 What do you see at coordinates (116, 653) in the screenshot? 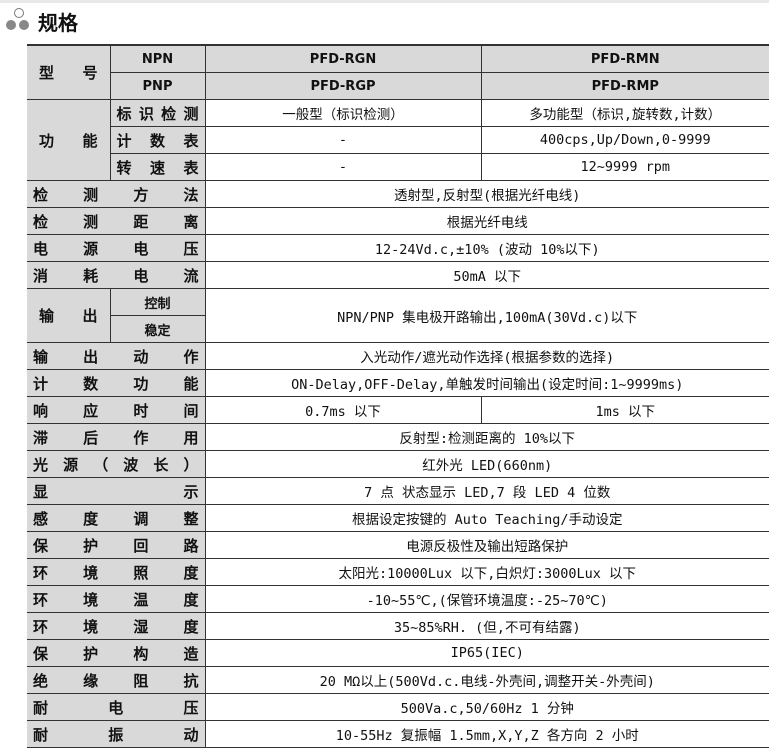
I see `row-label: 保护构造` at bounding box center [116, 653].